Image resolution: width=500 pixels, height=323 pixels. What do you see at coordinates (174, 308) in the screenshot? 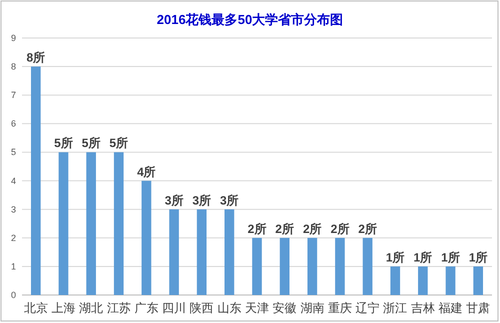
I see `x-tick-label: 四川` at bounding box center [174, 308].